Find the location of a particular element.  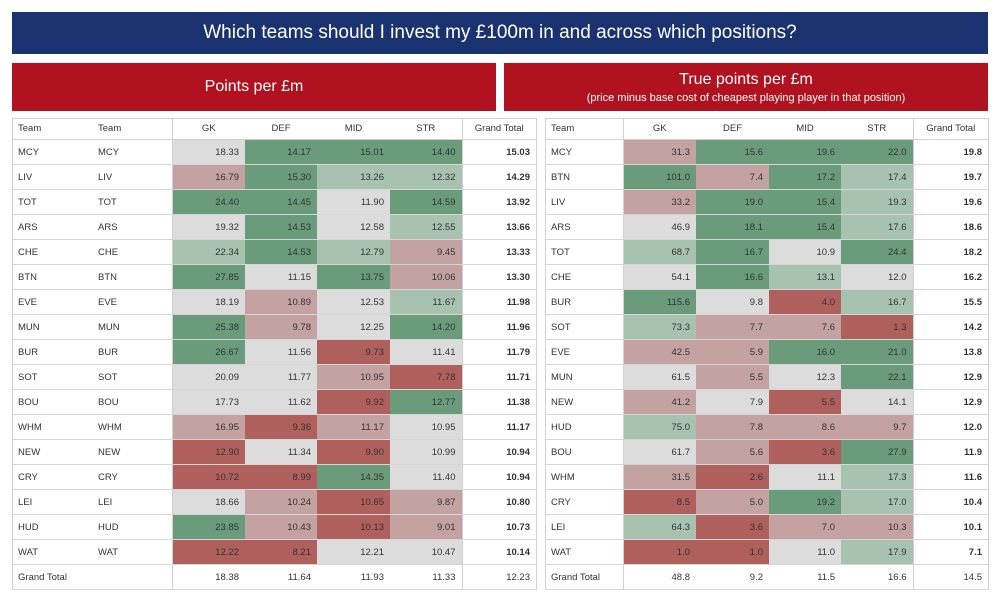

grand-total-cell: 11.17 is located at coordinates (498, 427).